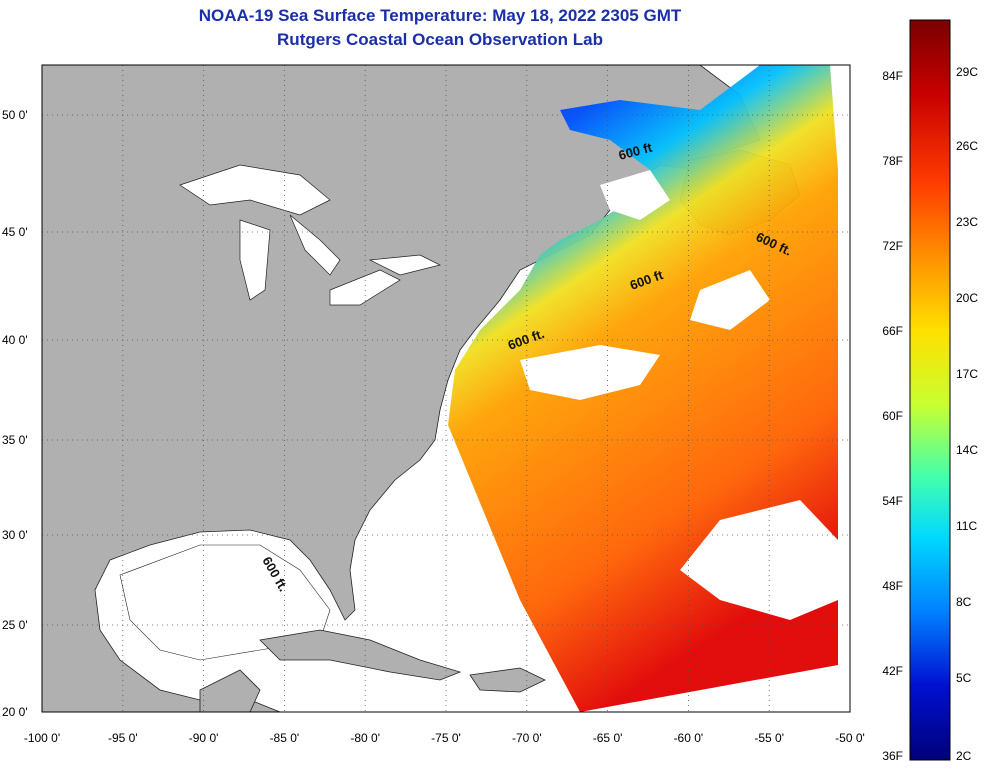  What do you see at coordinates (15, 440) in the screenshot?
I see `lat-tick-label: 35 0'` at bounding box center [15, 440].